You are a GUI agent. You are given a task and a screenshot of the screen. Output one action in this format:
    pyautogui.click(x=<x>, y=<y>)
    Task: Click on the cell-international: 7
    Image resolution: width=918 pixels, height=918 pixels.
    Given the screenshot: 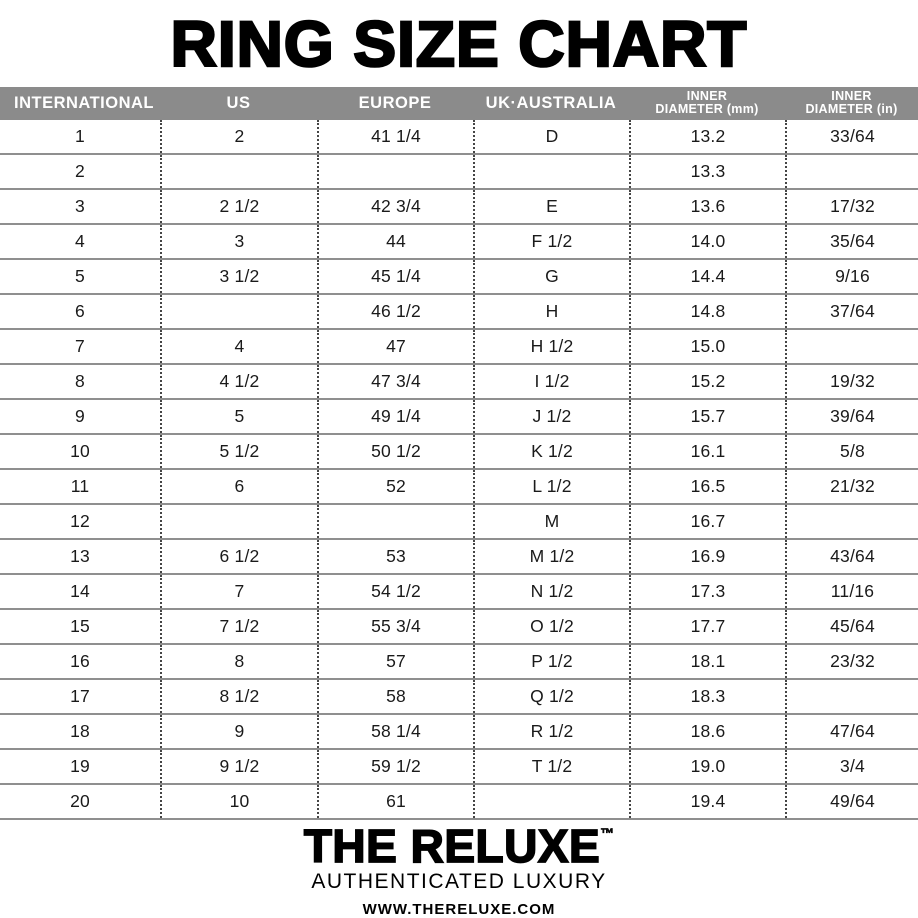 What is the action you would take?
    pyautogui.click(x=80, y=346)
    